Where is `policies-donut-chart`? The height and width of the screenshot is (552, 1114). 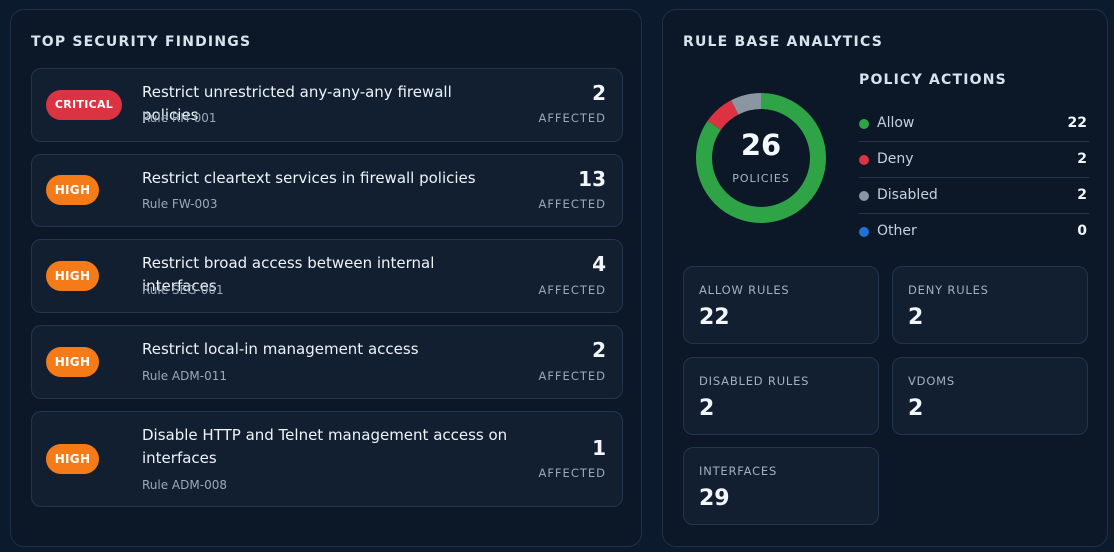
policies-donut-chart is located at coordinates (761, 158).